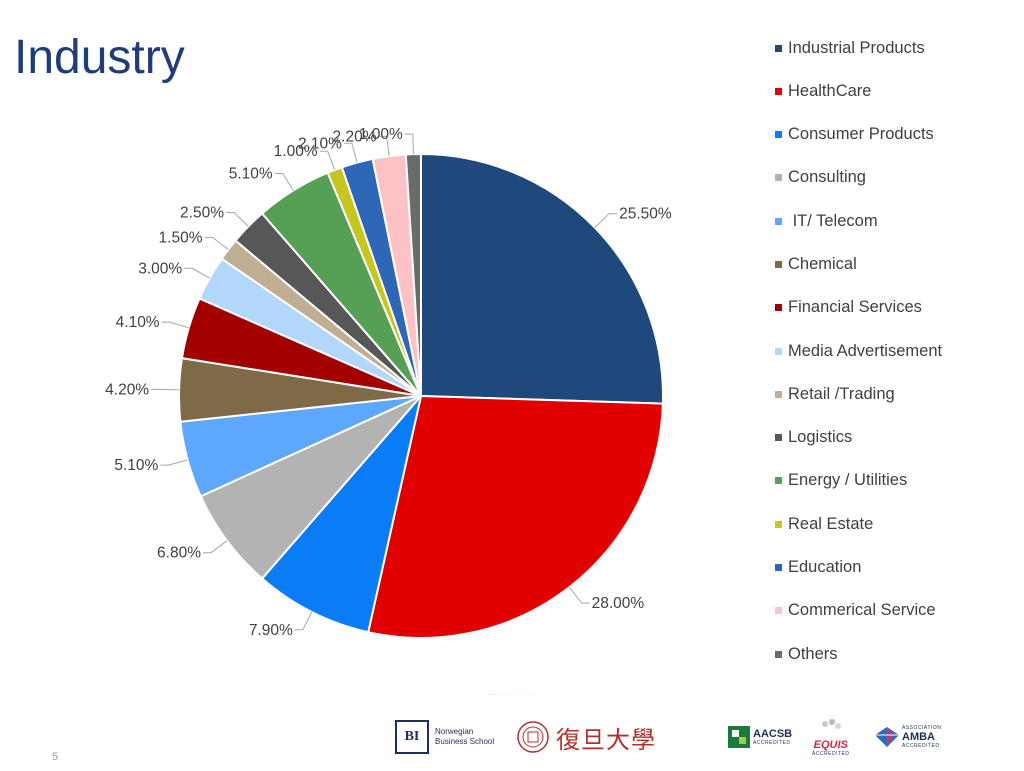 This screenshot has height=771, width=1024. I want to click on legend-item: Commerical Service, so click(897, 611).